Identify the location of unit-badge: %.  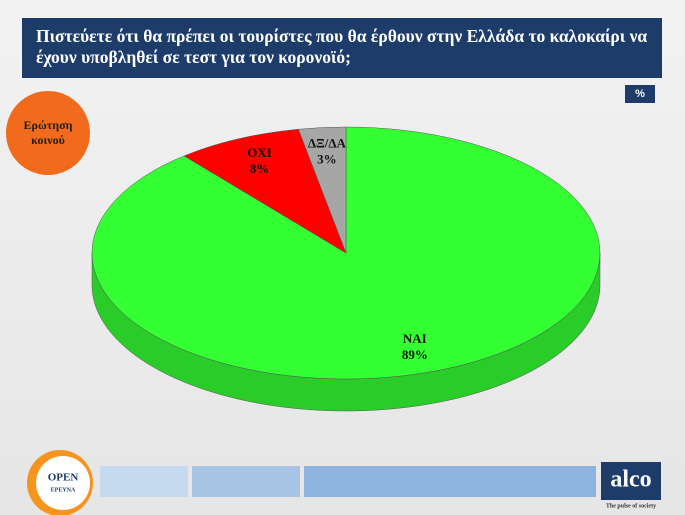
(640, 94).